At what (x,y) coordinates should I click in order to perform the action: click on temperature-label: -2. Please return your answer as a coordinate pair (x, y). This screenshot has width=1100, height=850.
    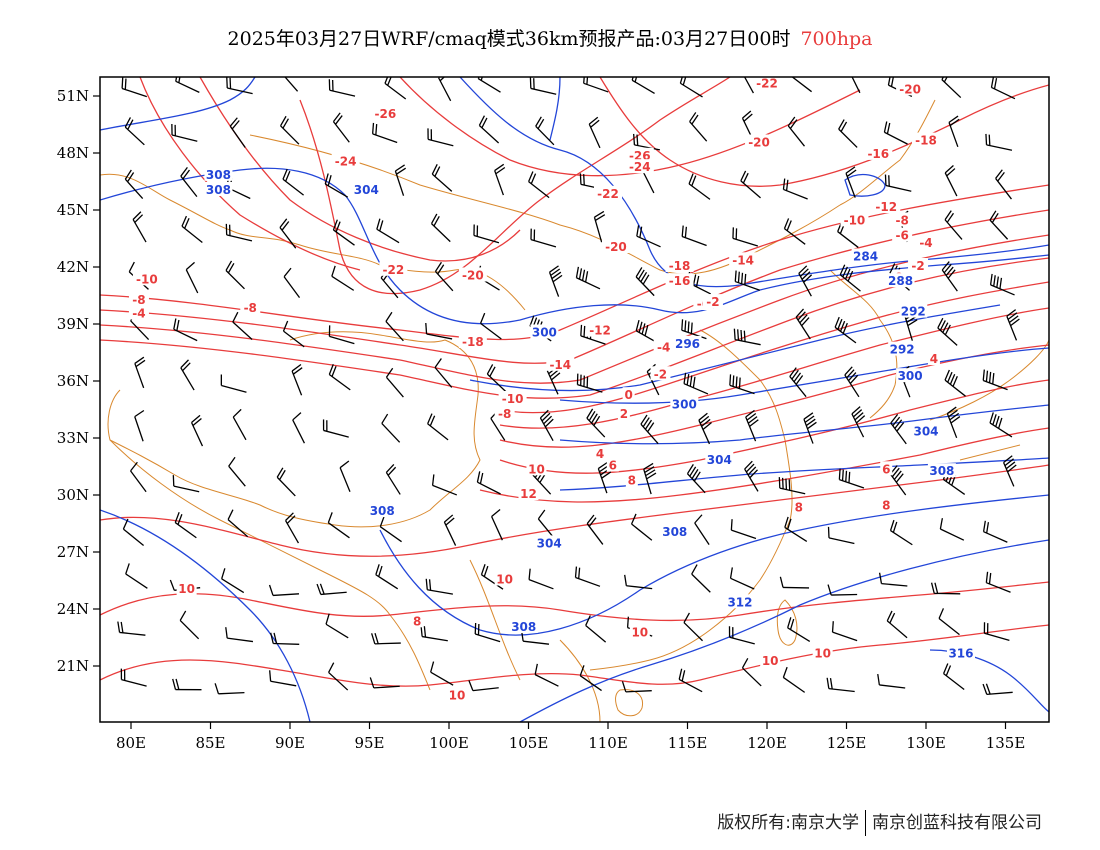
    Looking at the image, I should click on (917, 266).